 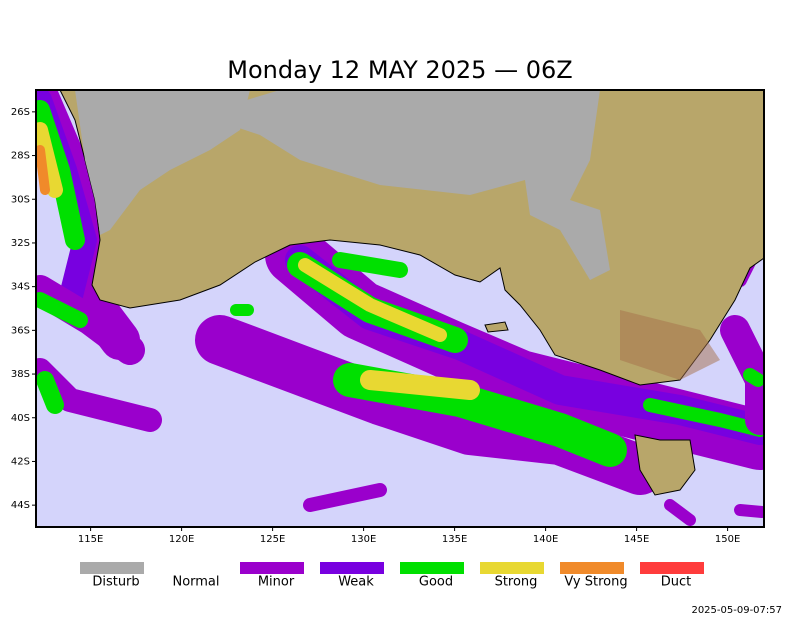 What do you see at coordinates (195, 582) in the screenshot?
I see `legend-label: Normal` at bounding box center [195, 582].